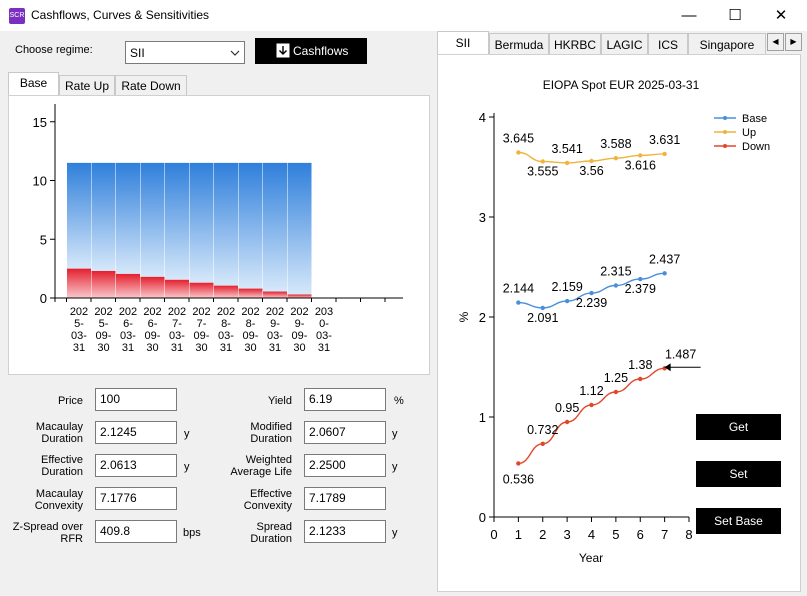 Image resolution: width=807 pixels, height=596 pixels. What do you see at coordinates (793, 42) in the screenshot?
I see `tab-scroll-right-button: ▶` at bounding box center [793, 42].